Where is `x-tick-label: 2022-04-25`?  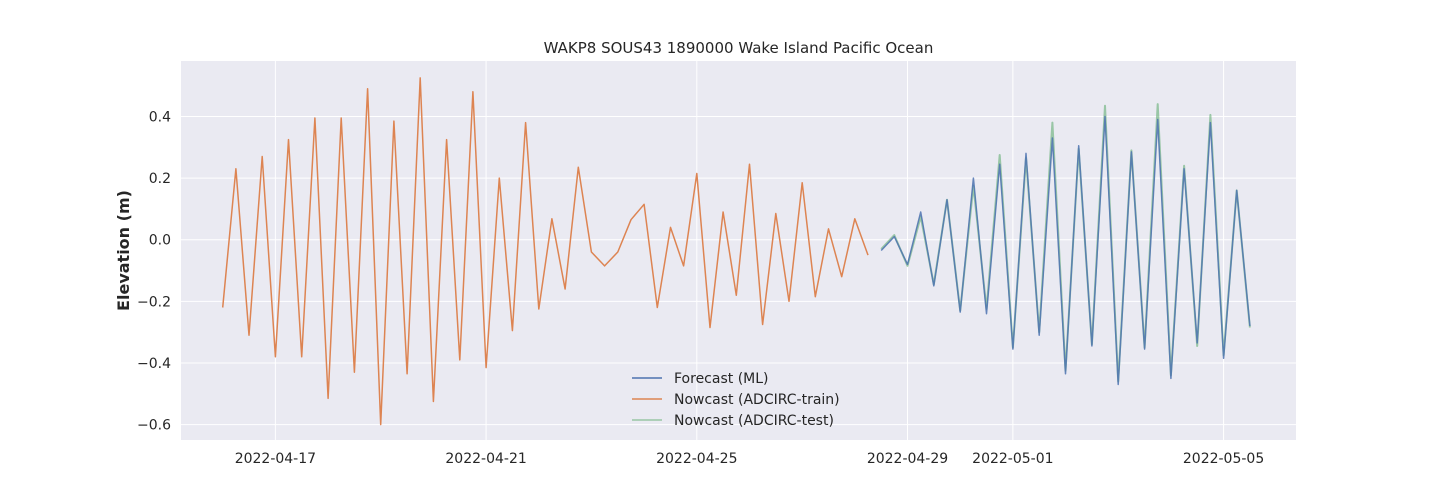
x-tick-label: 2022-04-25 is located at coordinates (696, 459).